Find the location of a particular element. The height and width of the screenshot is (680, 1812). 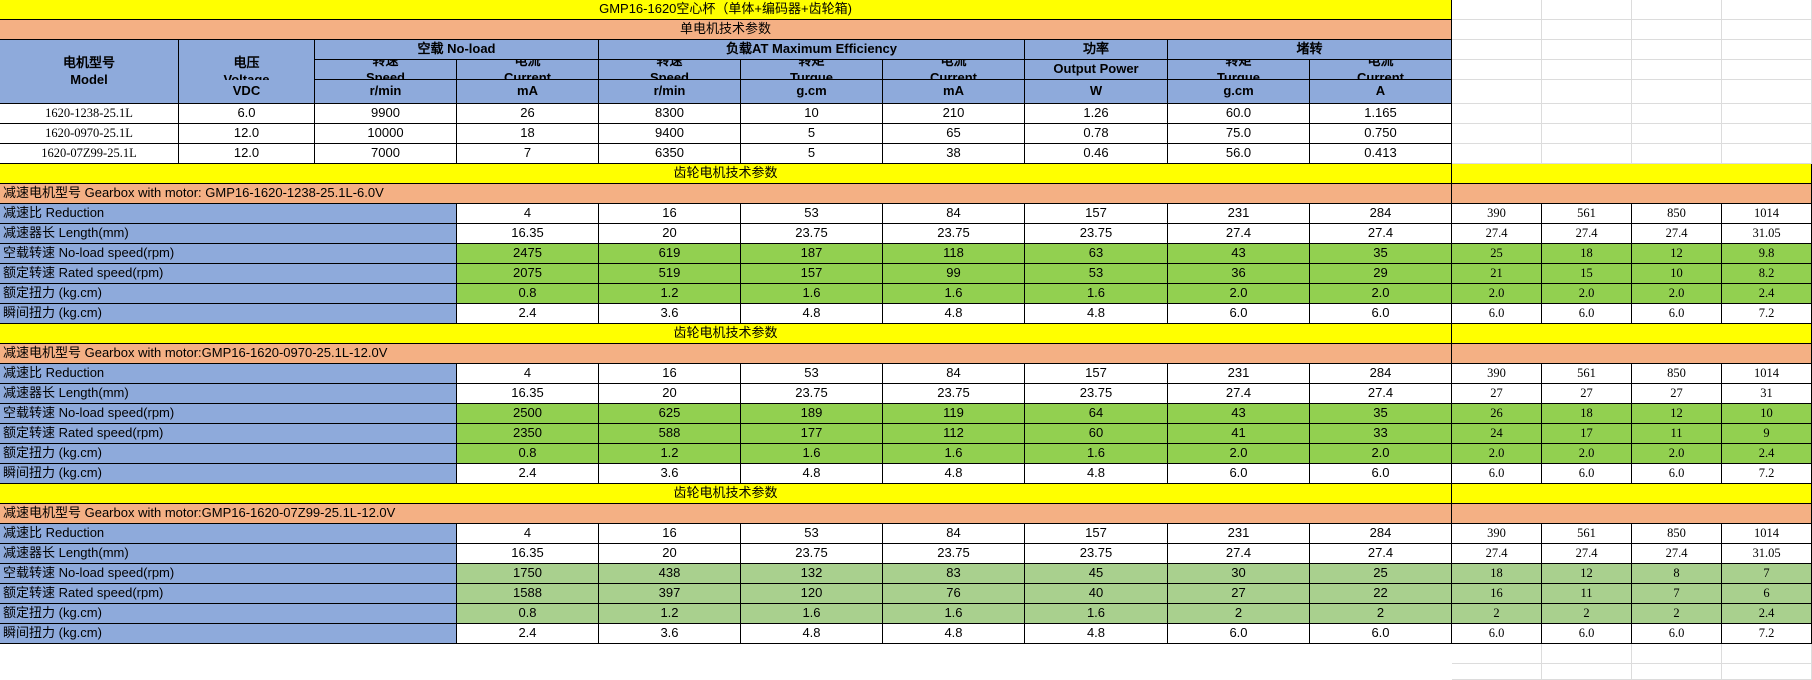

motor-data-cell: 10000 is located at coordinates (386, 134).